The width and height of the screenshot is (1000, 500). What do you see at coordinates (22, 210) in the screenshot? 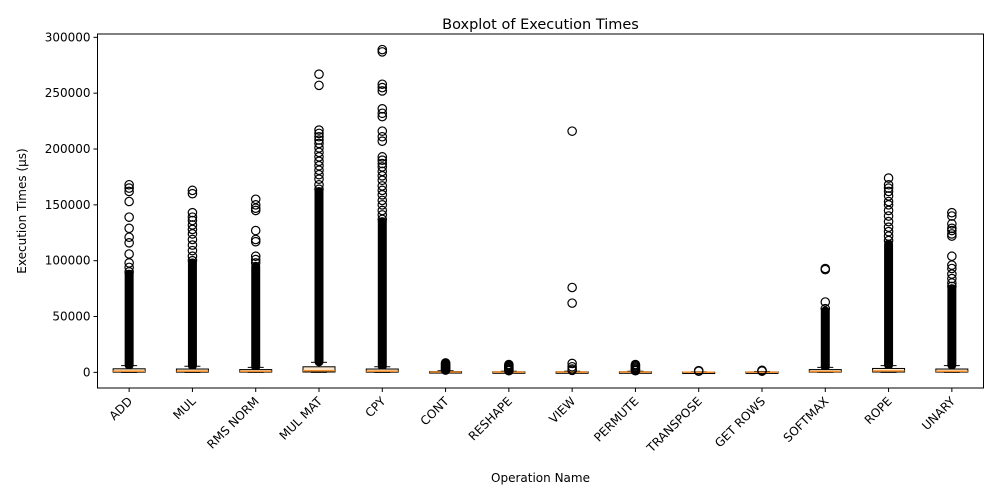
I see `y-axis-title: Execution Times (µs)` at bounding box center [22, 210].